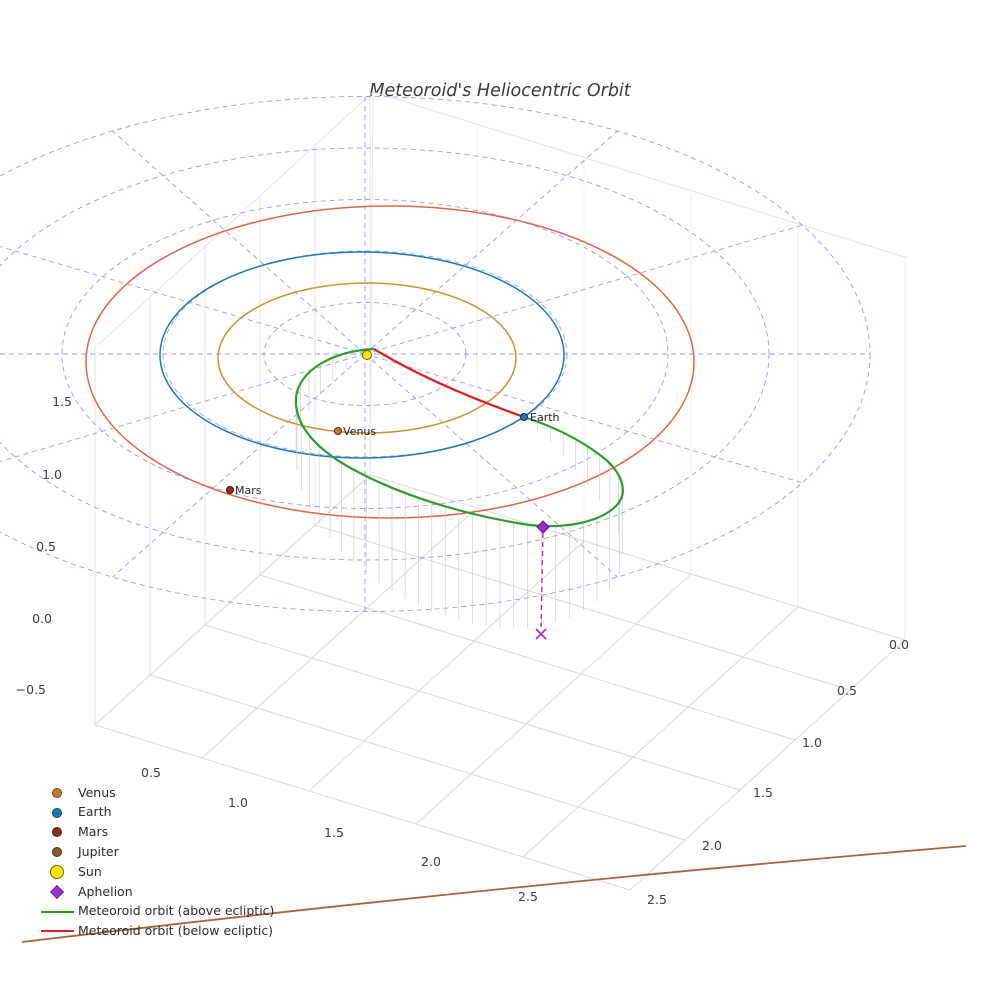 The image size is (984, 984). What do you see at coordinates (105, 891) in the screenshot?
I see `legend-label: Aphelion` at bounding box center [105, 891].